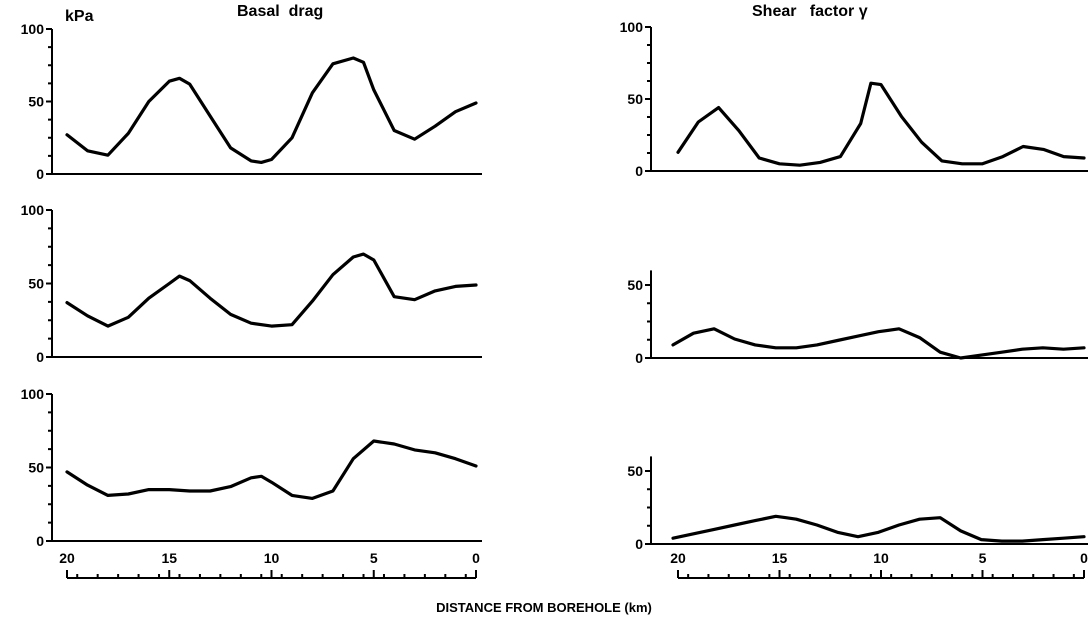  What do you see at coordinates (810, 11) in the screenshot?
I see `right-title: Shear factor γ` at bounding box center [810, 11].